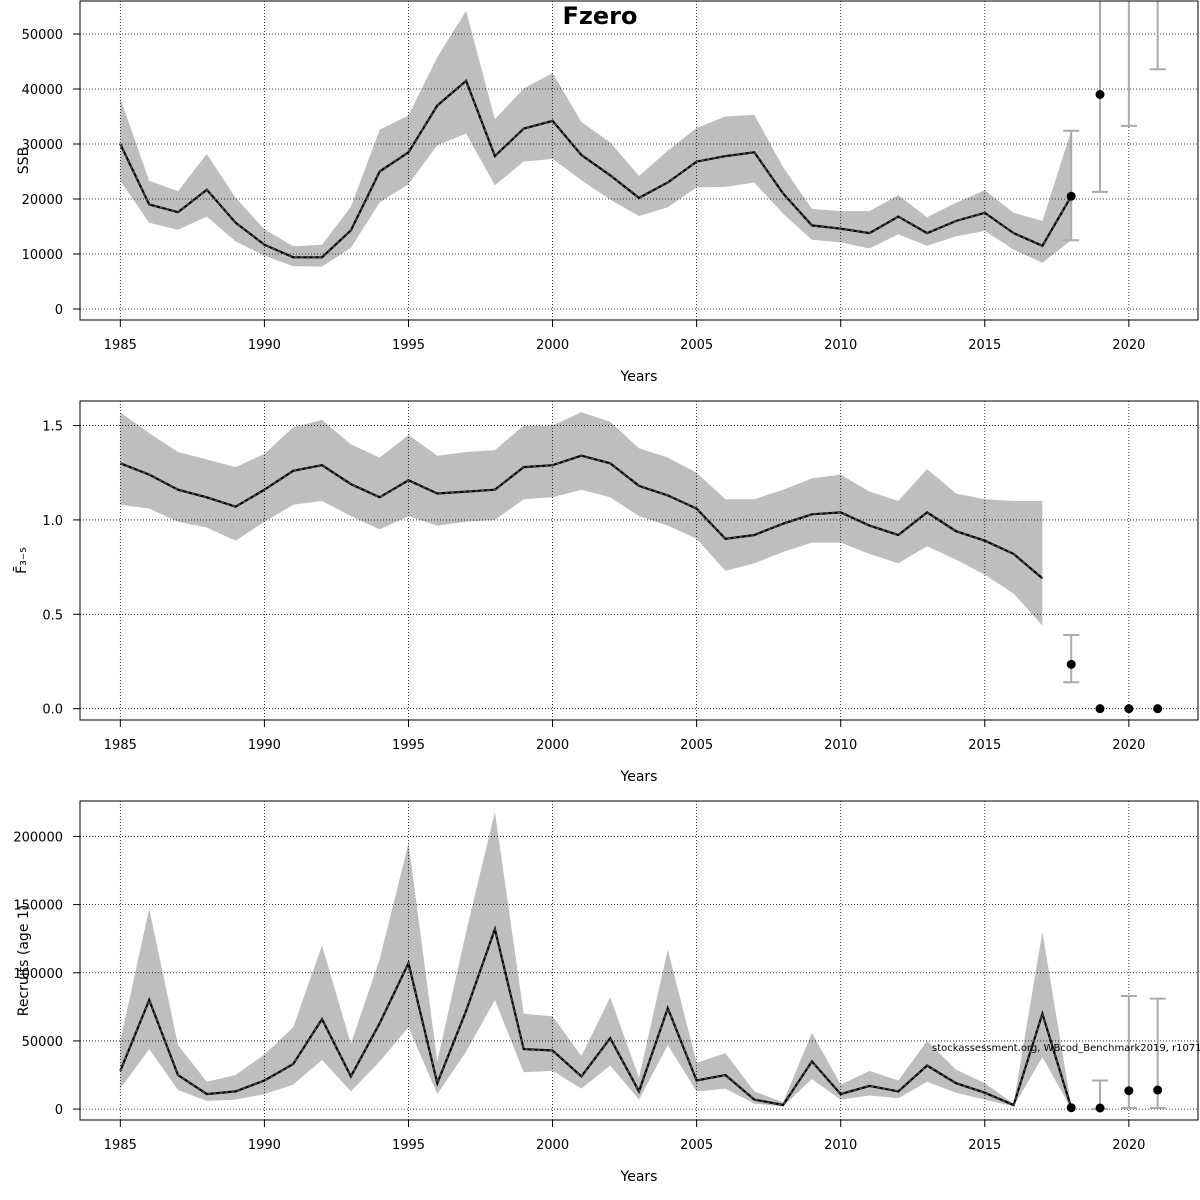  What do you see at coordinates (600, 16) in the screenshot?
I see `chart-title: Fzero` at bounding box center [600, 16].